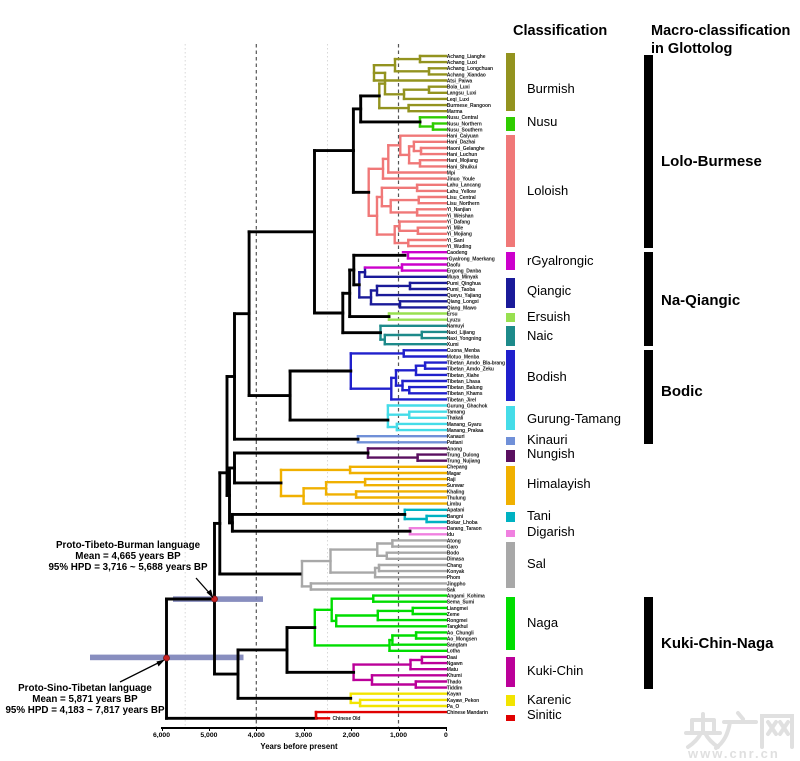 The image size is (800, 761). I want to click on svg-text: Yi_Weishan, so click(460, 216).